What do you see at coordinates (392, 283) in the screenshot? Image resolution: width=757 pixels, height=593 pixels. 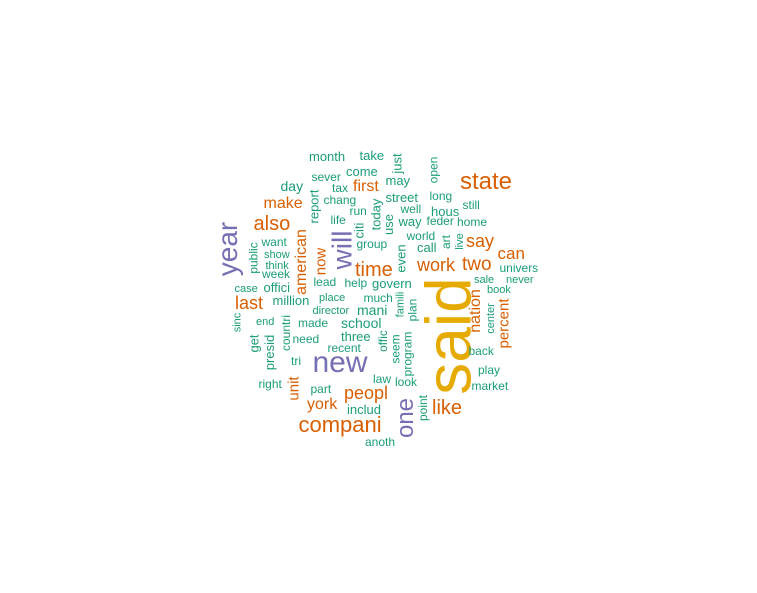 I see `word-govern: govern` at bounding box center [392, 283].